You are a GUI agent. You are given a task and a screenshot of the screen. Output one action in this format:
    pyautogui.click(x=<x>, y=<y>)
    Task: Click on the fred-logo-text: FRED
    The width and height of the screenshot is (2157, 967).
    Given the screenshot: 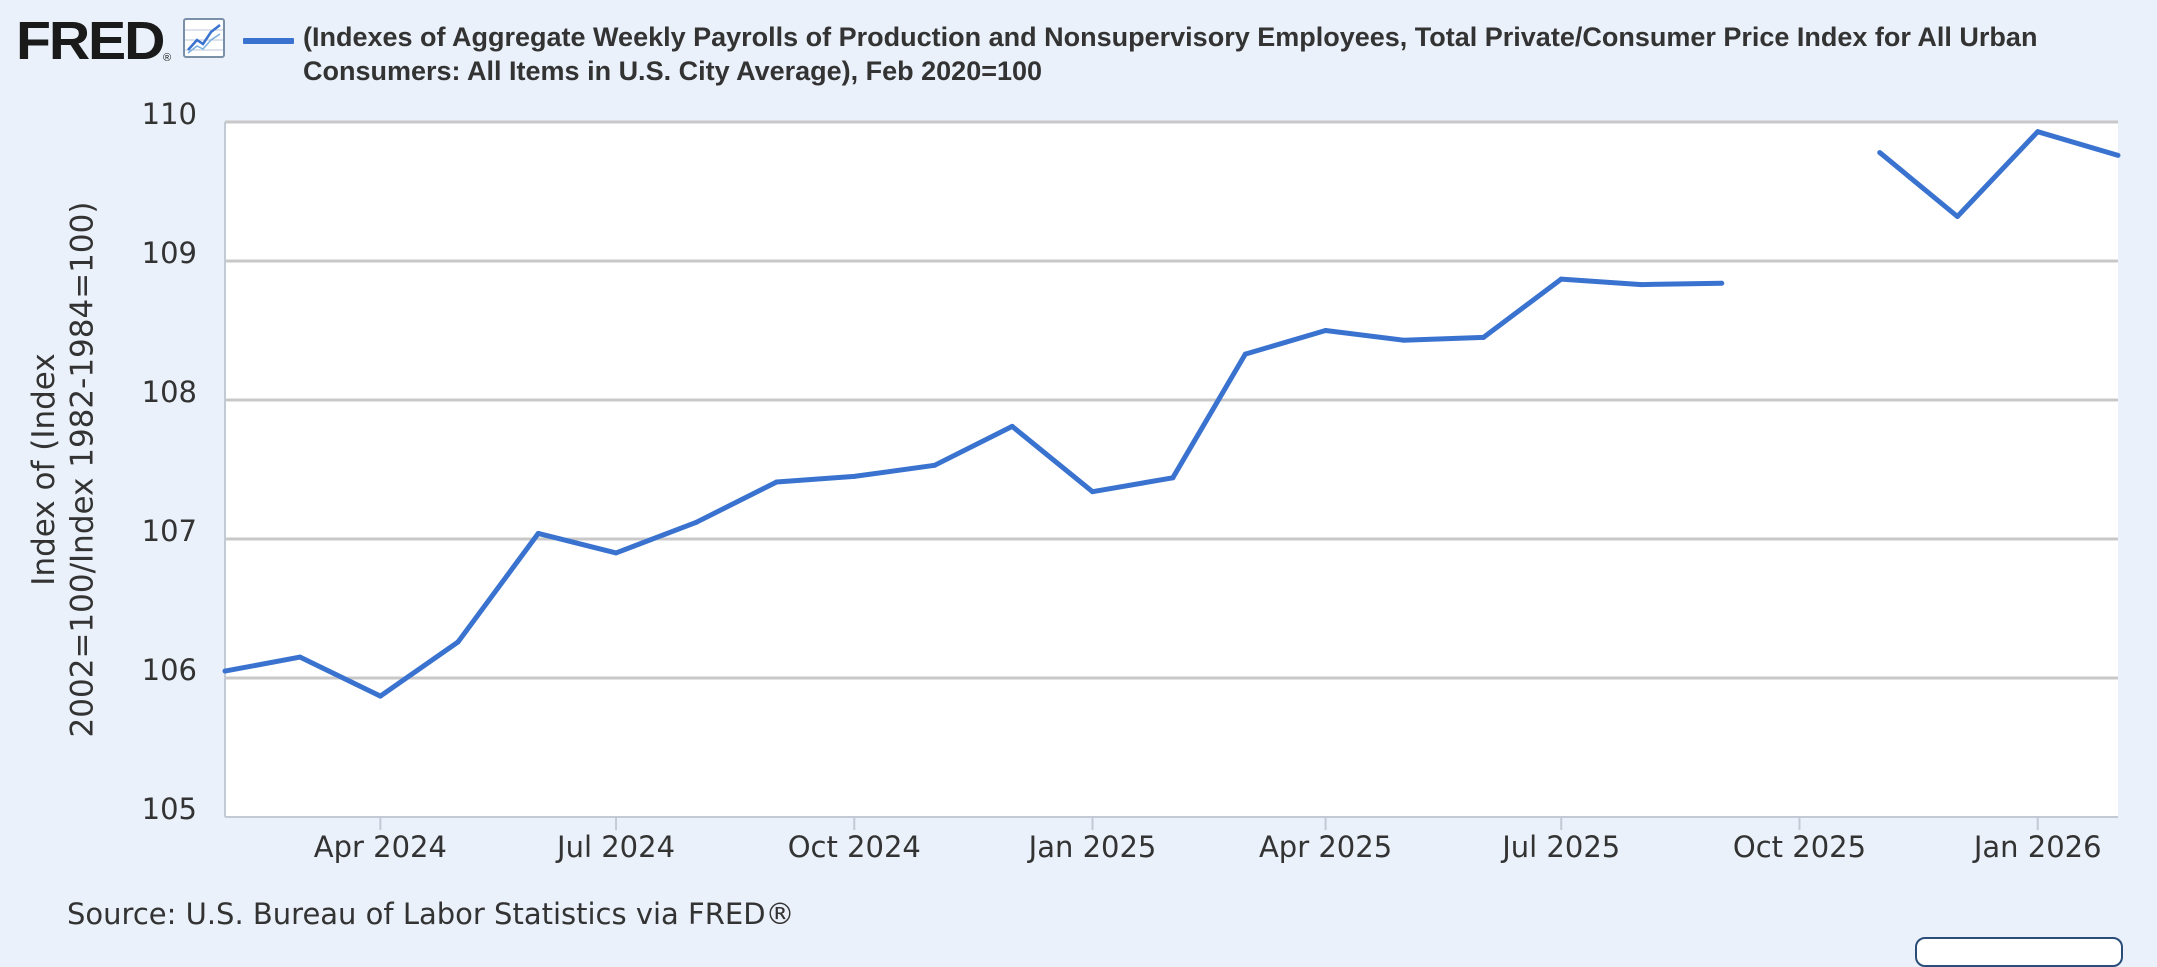 What is the action you would take?
    pyautogui.click(x=90, y=41)
    